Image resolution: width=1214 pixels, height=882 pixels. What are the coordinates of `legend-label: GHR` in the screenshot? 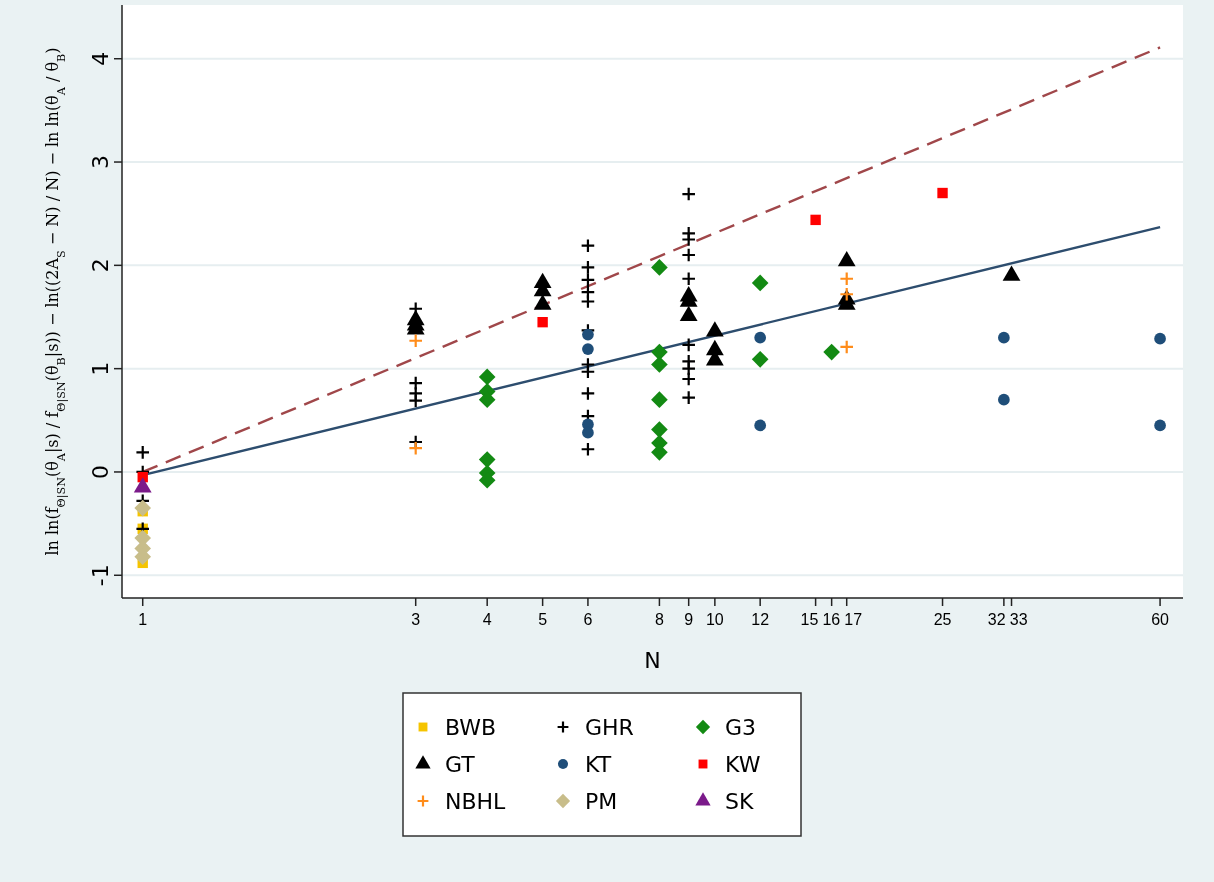 It's located at (609, 727).